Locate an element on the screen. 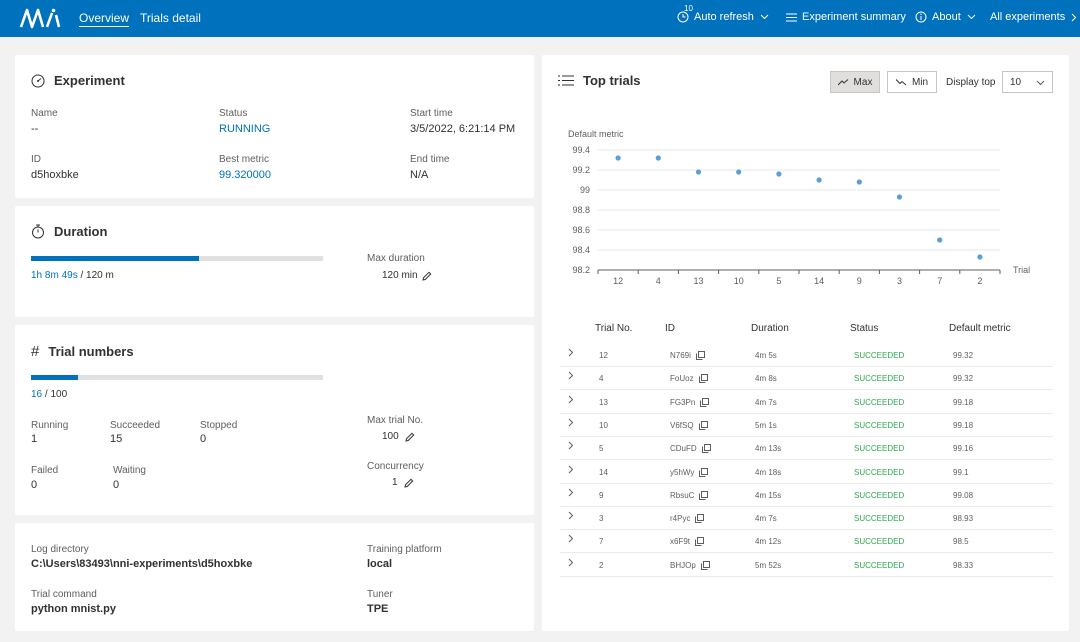 This screenshot has width=1080, height=642. column-header-trial-no: Trial No. is located at coordinates (614, 328).